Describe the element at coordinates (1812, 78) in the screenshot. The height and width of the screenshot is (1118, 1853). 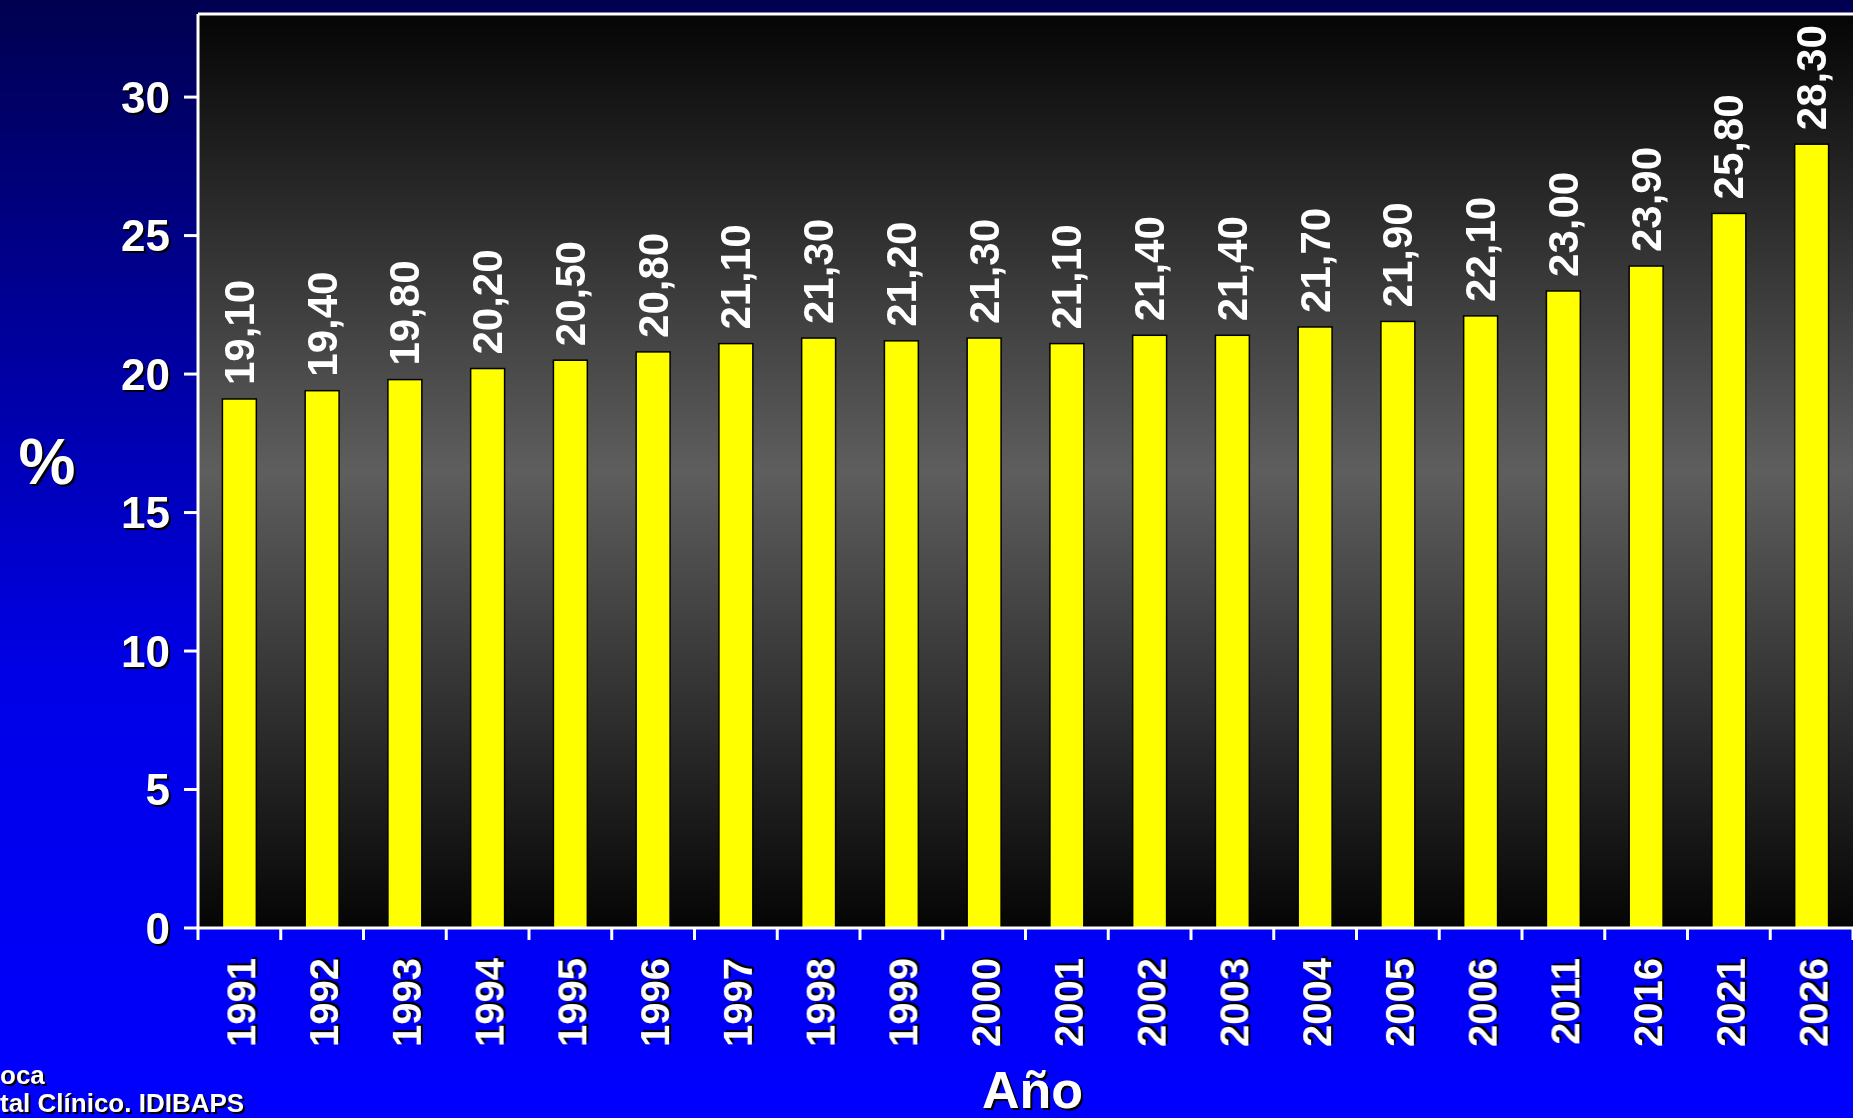
I see `data-label: 28,30` at that location.